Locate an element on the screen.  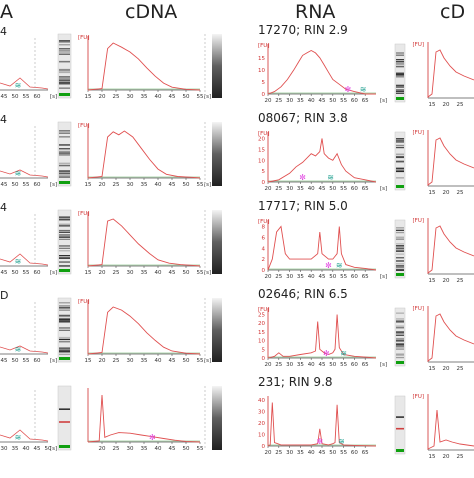
electropherogram: 20 25 30 35 40 45 50 55 ✼ is located at coordinates (145, 420).